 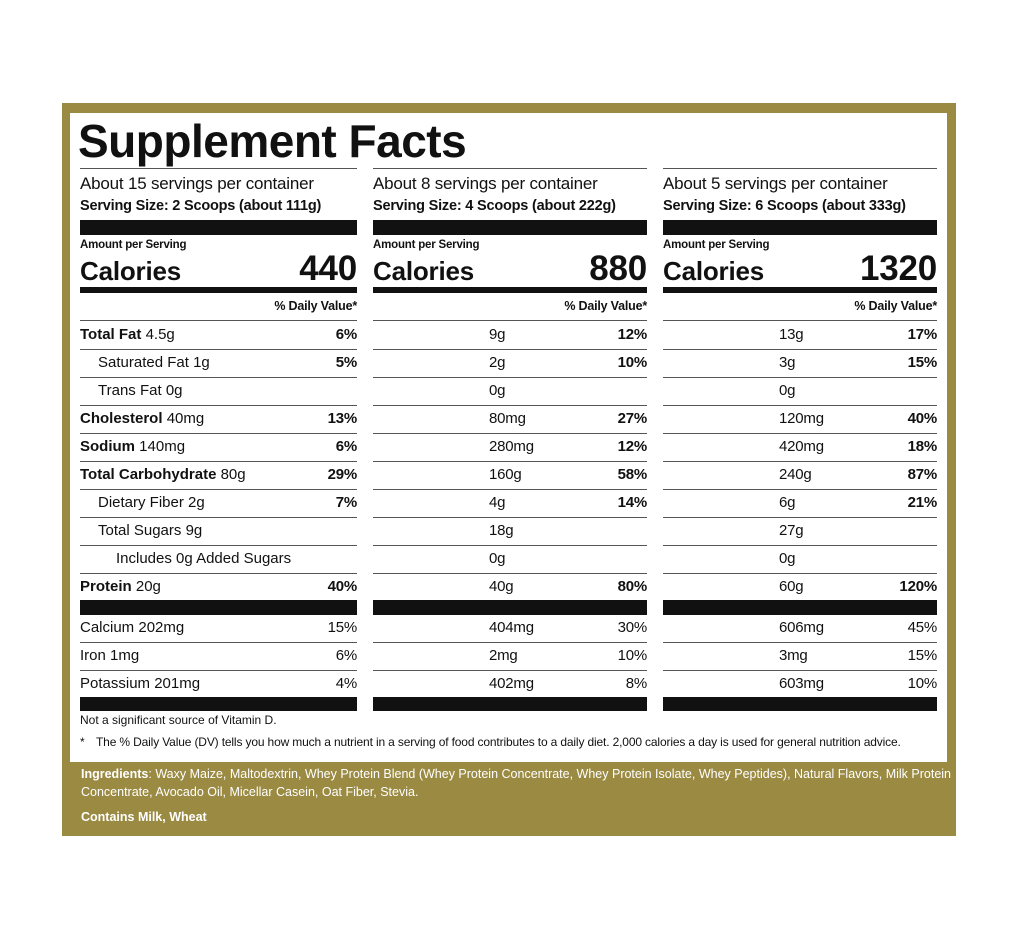 I want to click on mineral-name: Potassium, so click(x=115, y=683).